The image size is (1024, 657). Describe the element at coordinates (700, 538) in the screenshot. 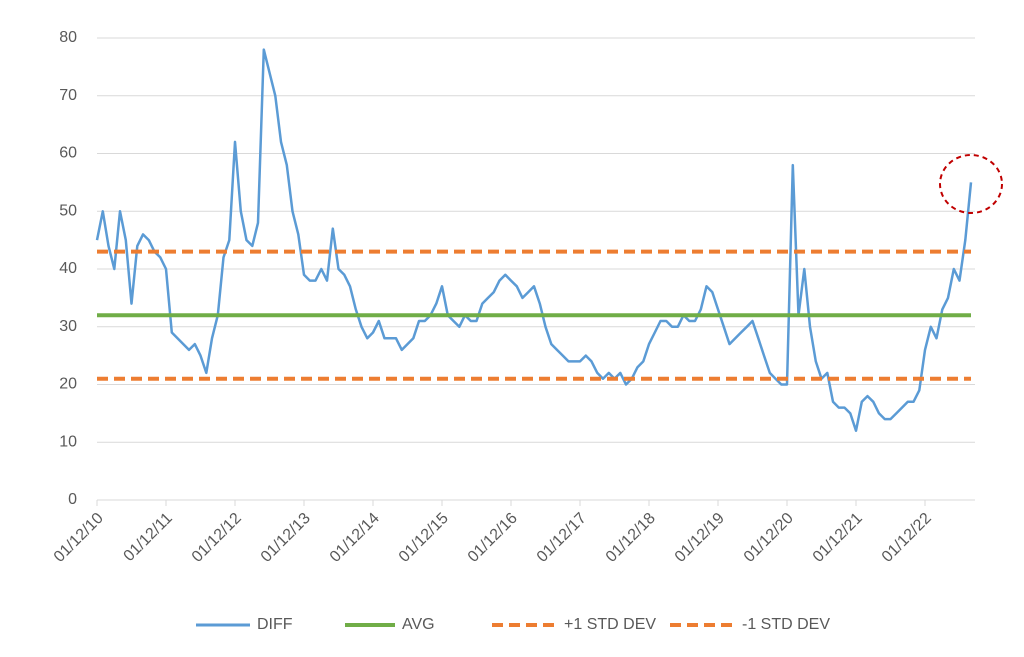

I see `x-tick-label: 01/12/19` at that location.